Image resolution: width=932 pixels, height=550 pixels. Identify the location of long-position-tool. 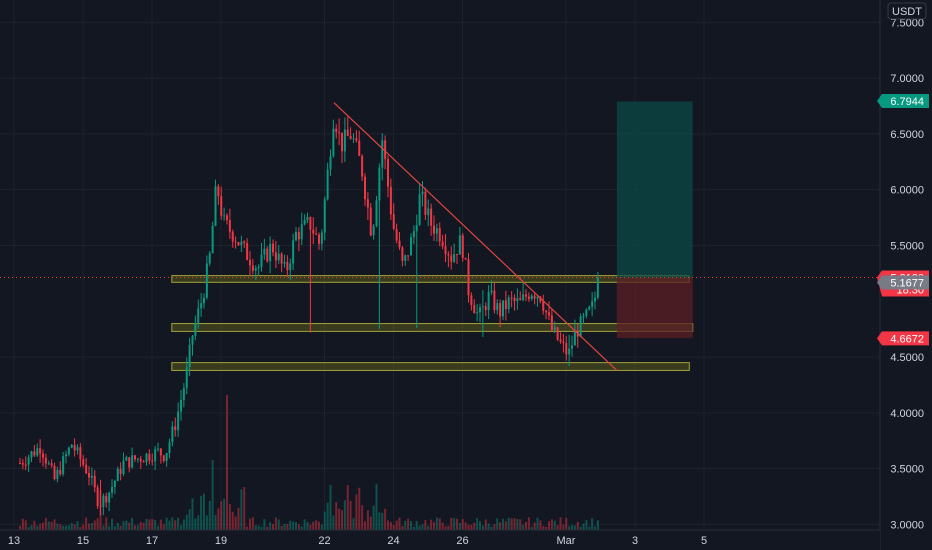
(654, 220).